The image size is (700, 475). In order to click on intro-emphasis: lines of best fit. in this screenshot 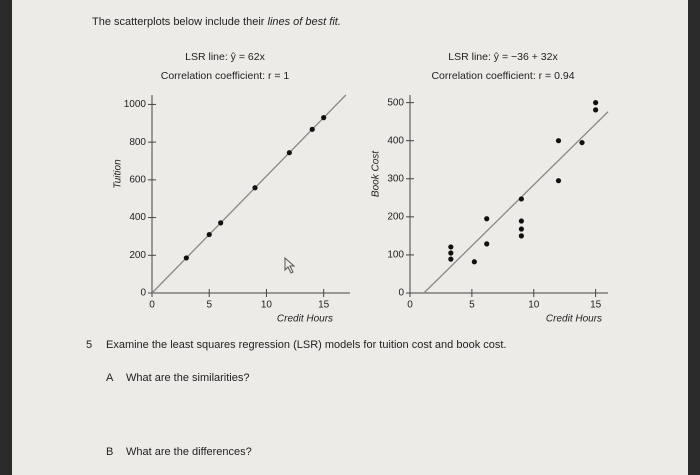, I will do `click(304, 22)`.